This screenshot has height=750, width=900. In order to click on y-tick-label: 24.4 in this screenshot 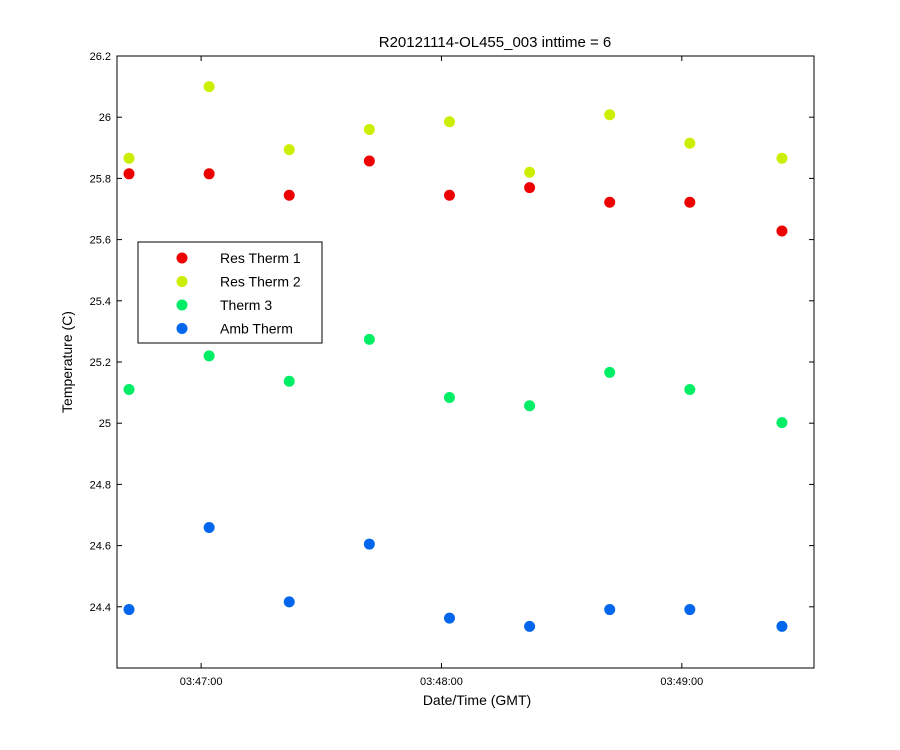, I will do `click(100, 608)`.